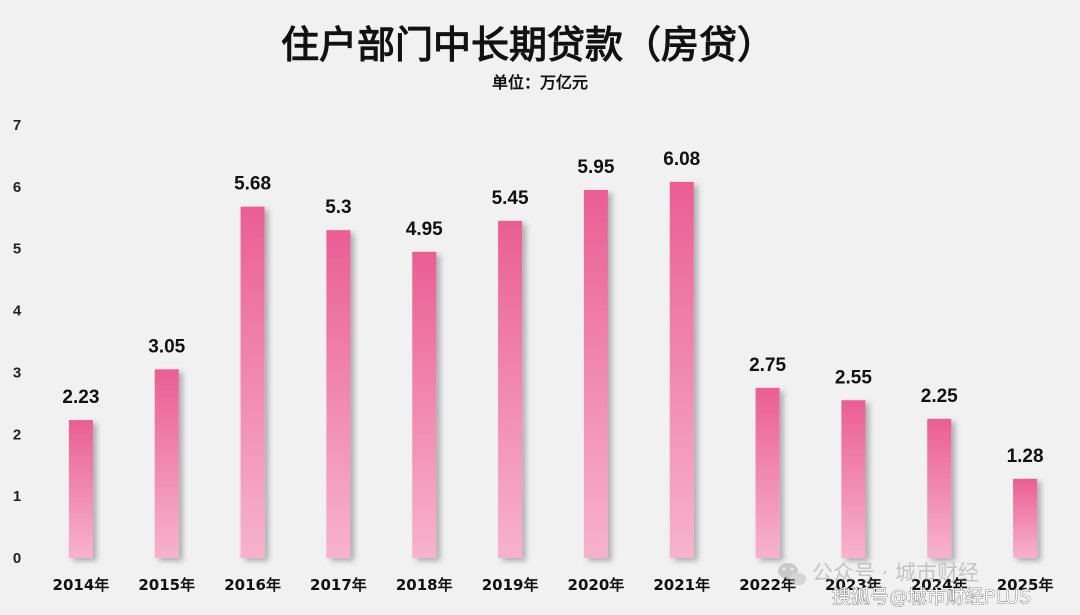  Describe the element at coordinates (681, 159) in the screenshot. I see `data-label: 6.08` at that location.